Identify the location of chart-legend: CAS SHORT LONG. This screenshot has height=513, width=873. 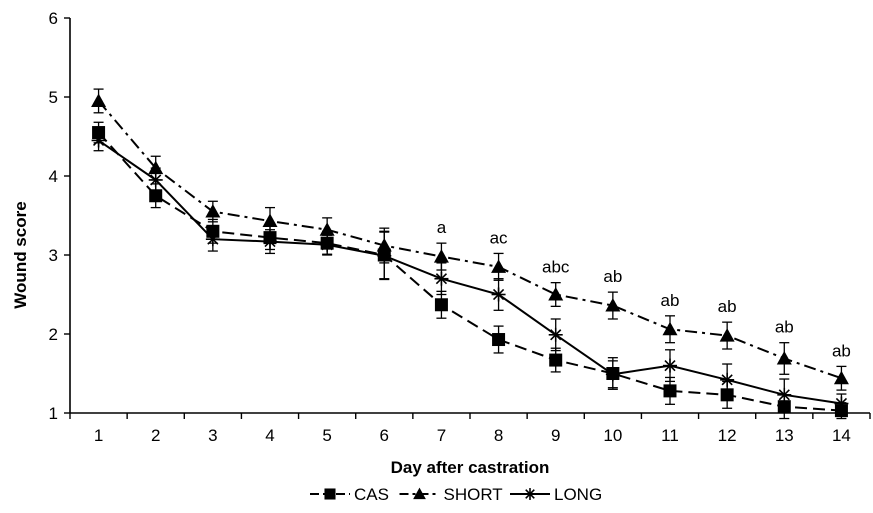
(456, 494).